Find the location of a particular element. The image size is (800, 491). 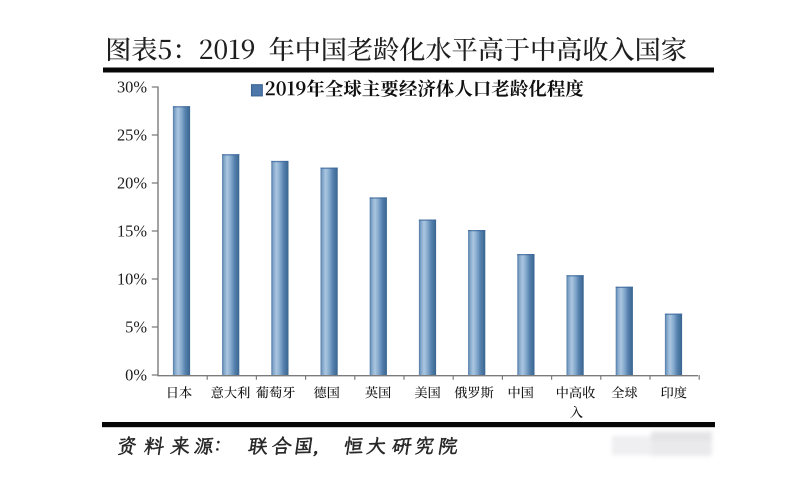

svg-text: 10% is located at coordinates (132, 278).